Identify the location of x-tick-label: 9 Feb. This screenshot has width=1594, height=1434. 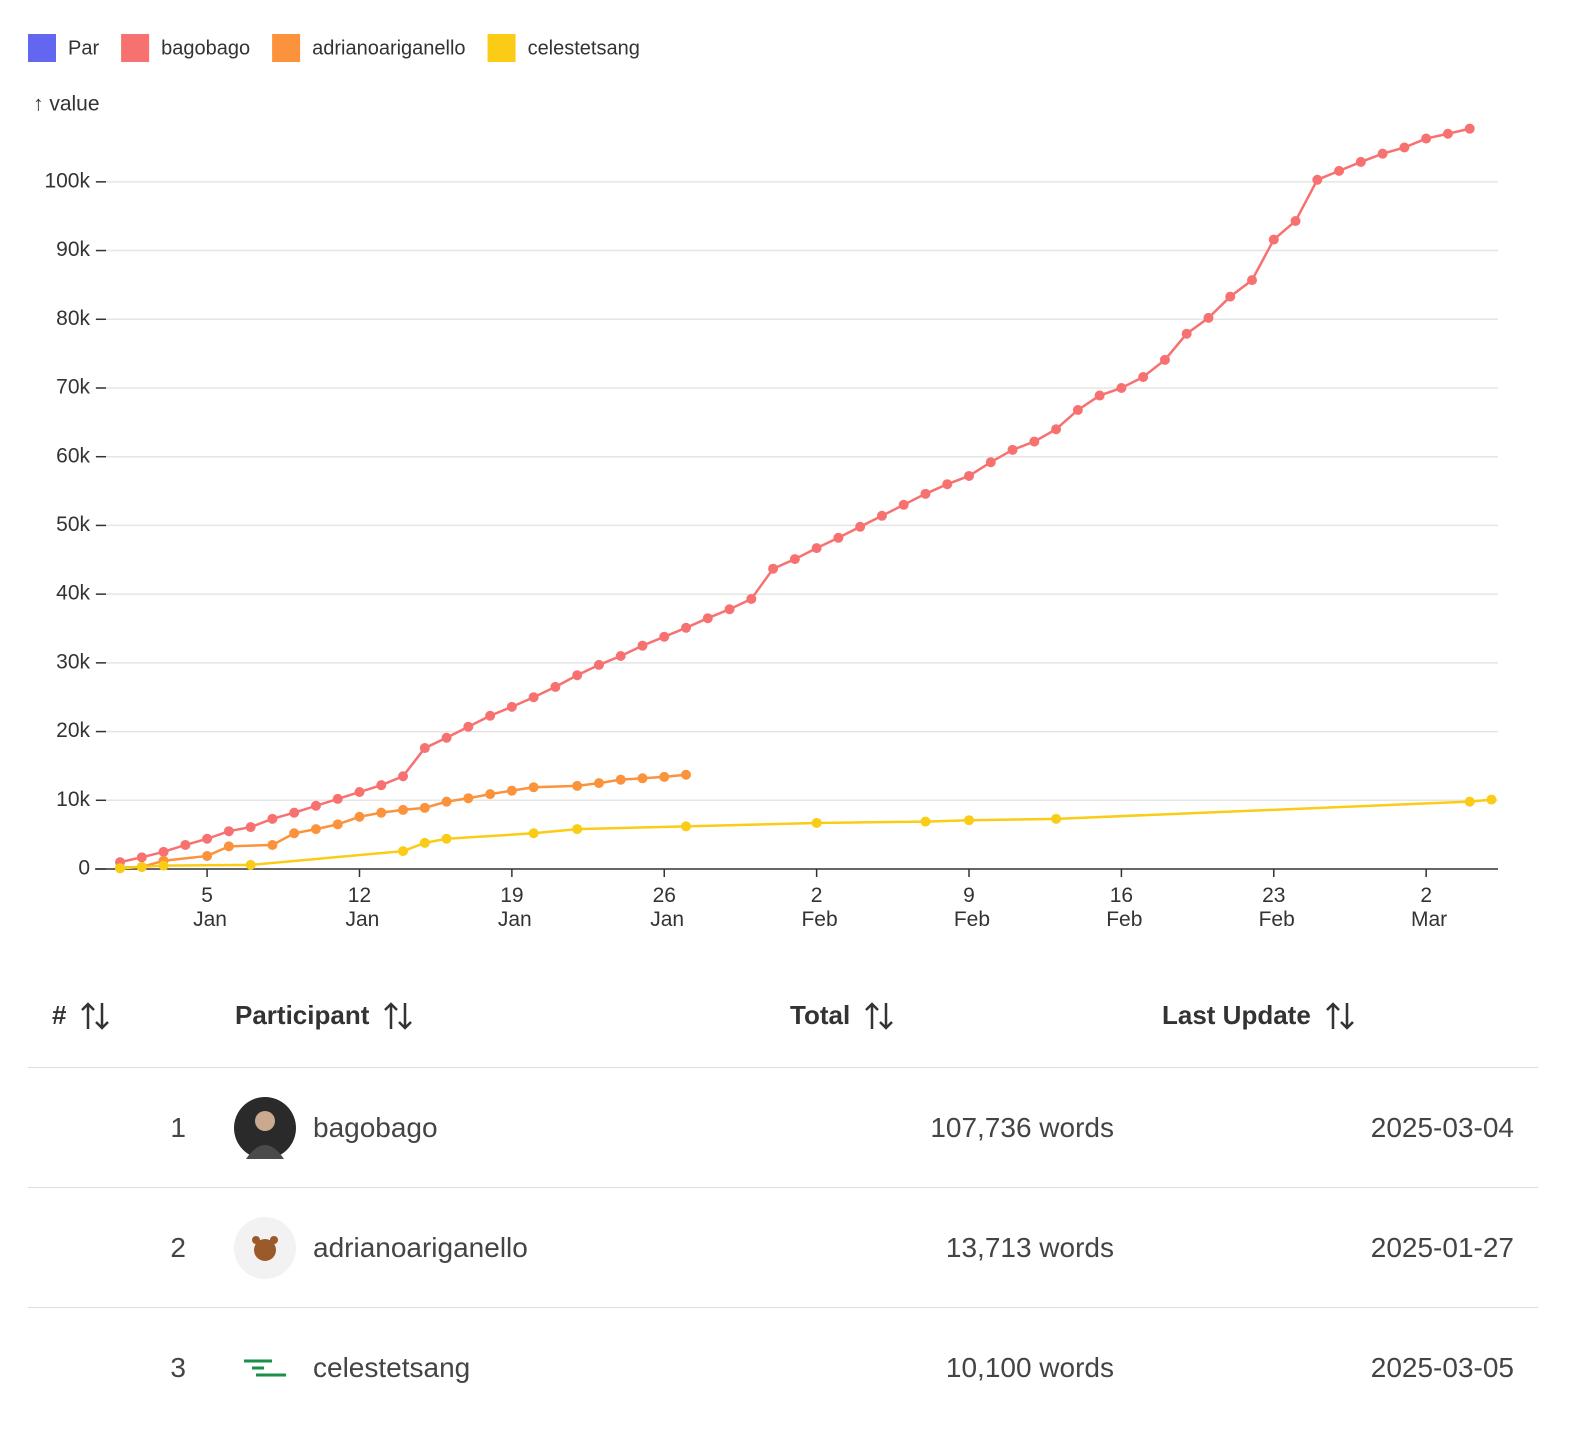
(969, 907).